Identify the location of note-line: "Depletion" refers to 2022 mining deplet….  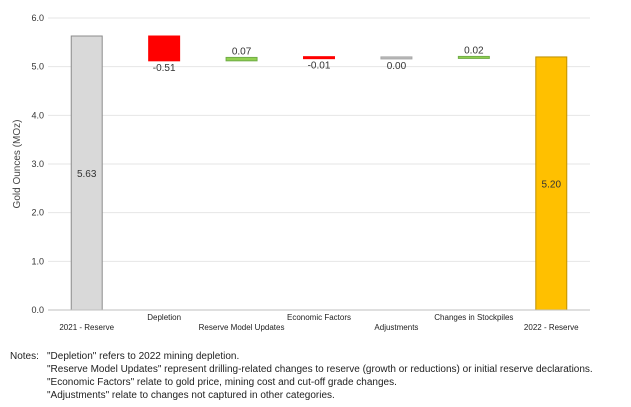
(143, 356).